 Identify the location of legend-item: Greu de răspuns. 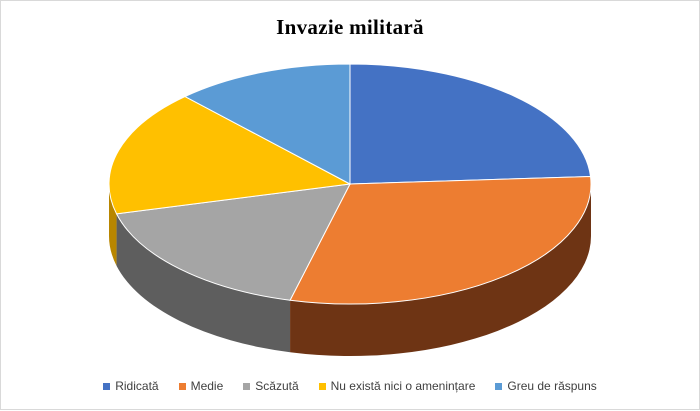
(546, 386).